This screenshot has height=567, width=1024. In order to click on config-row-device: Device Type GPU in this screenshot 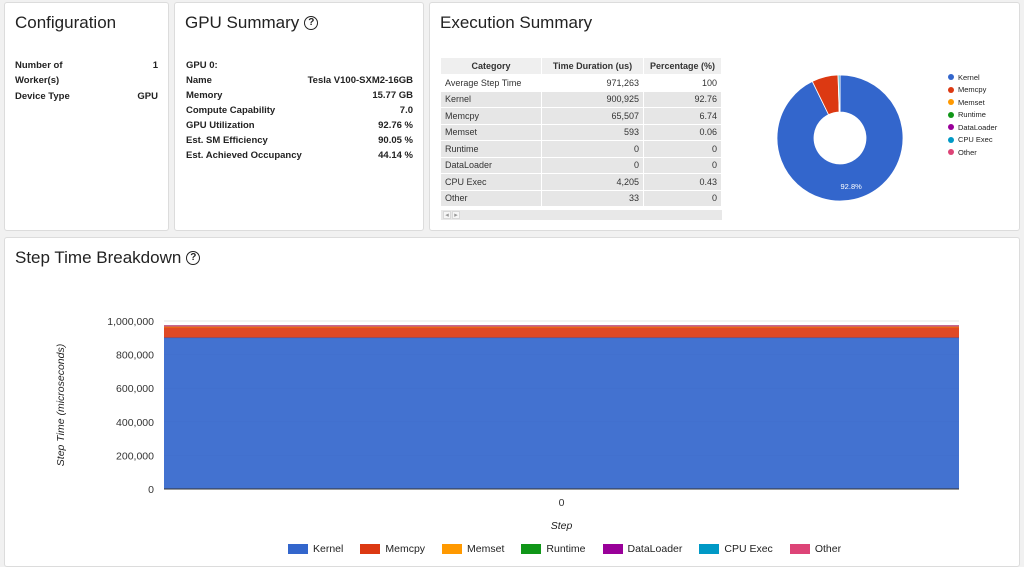, I will do `click(86, 96)`.